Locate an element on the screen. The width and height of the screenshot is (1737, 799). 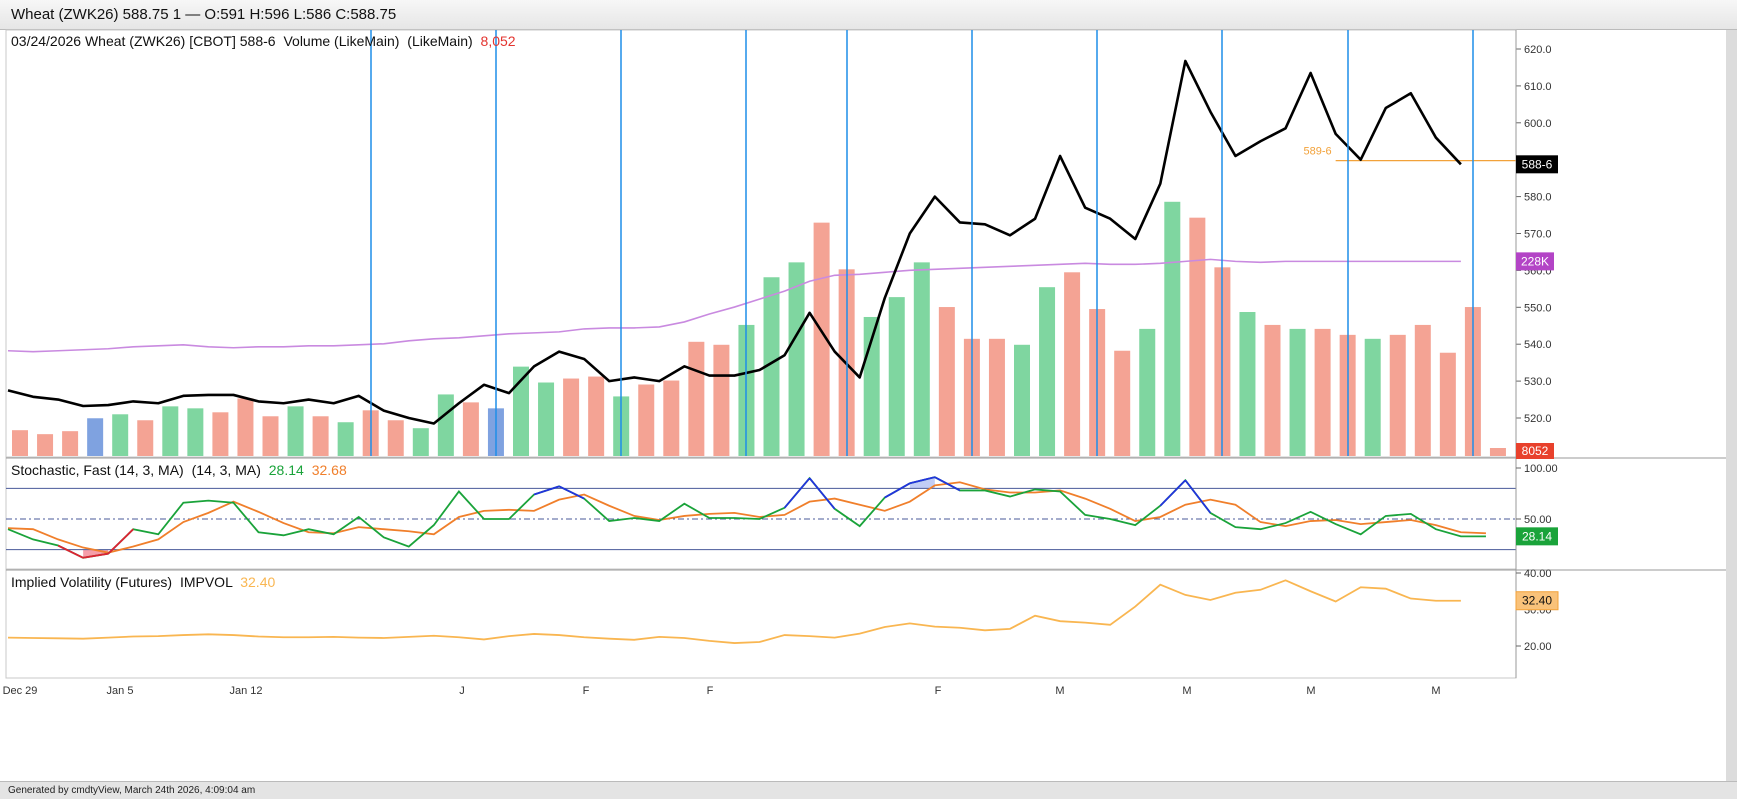
iv-last-badge: 32.40 is located at coordinates (1537, 601).